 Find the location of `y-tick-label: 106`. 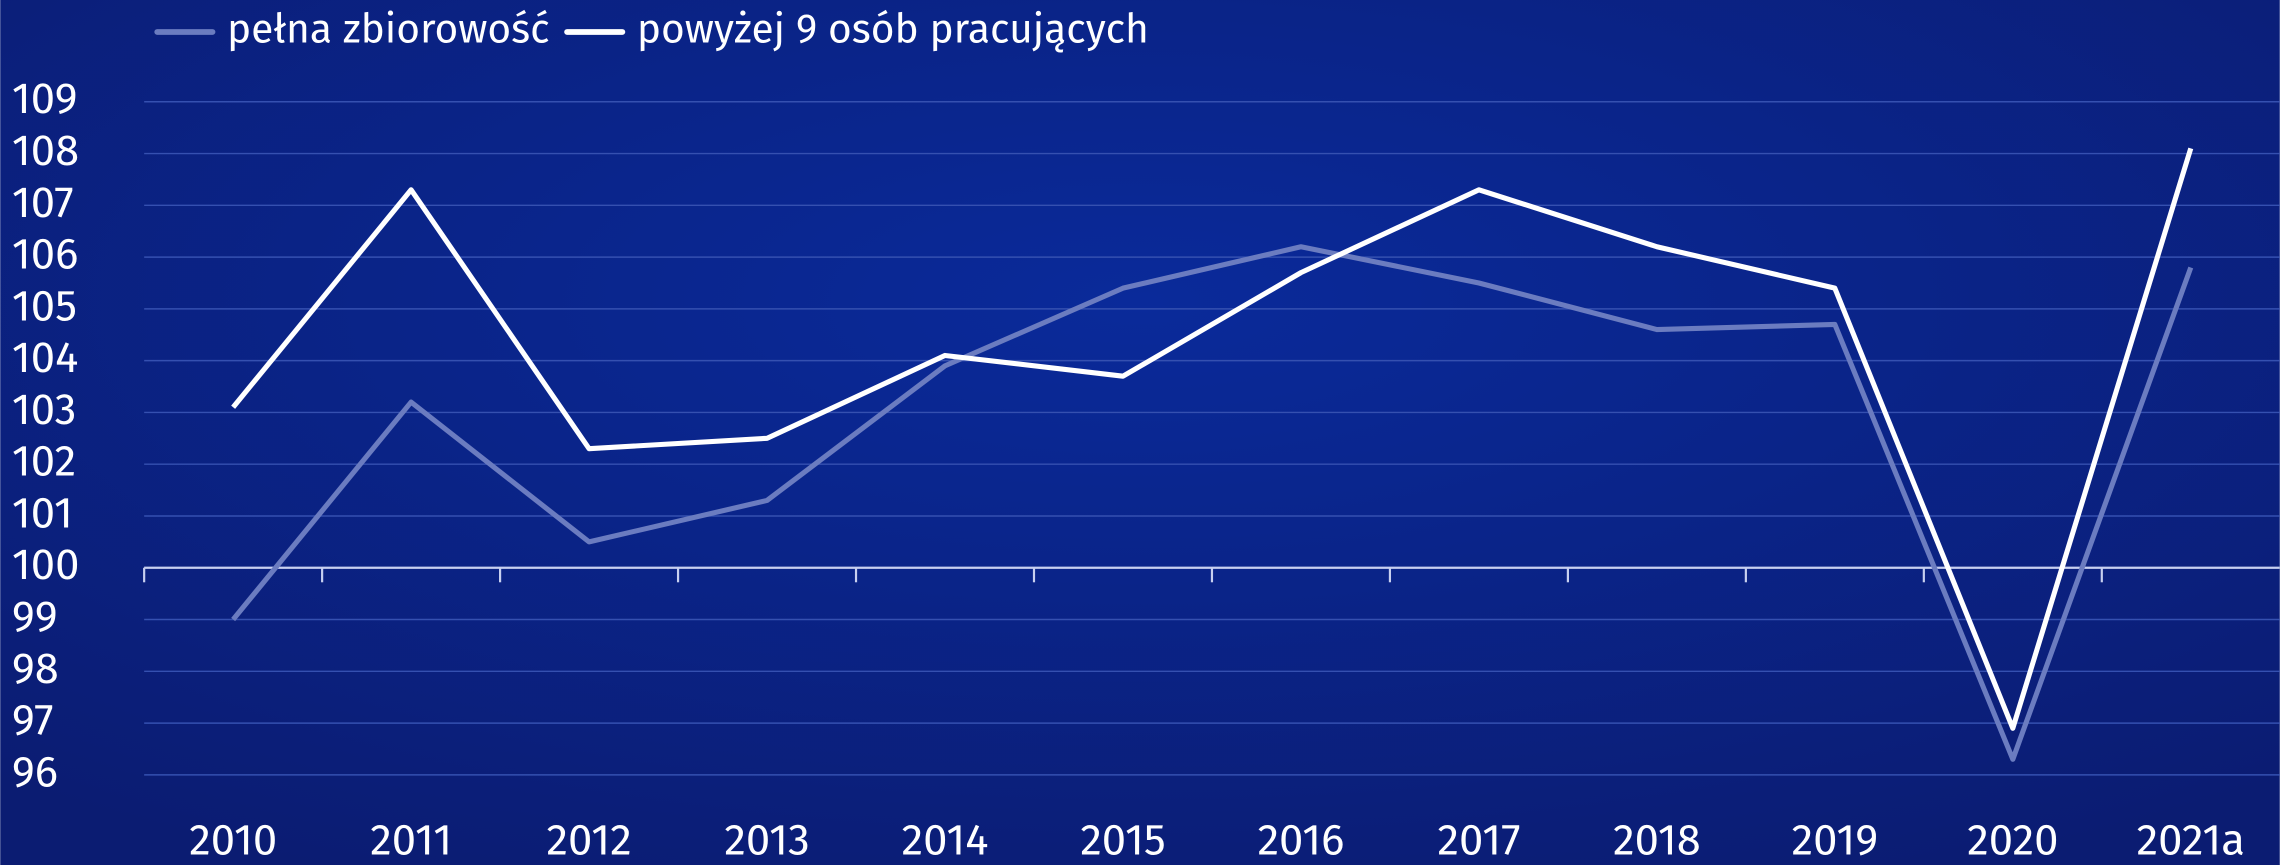

y-tick-label: 106 is located at coordinates (45, 254).